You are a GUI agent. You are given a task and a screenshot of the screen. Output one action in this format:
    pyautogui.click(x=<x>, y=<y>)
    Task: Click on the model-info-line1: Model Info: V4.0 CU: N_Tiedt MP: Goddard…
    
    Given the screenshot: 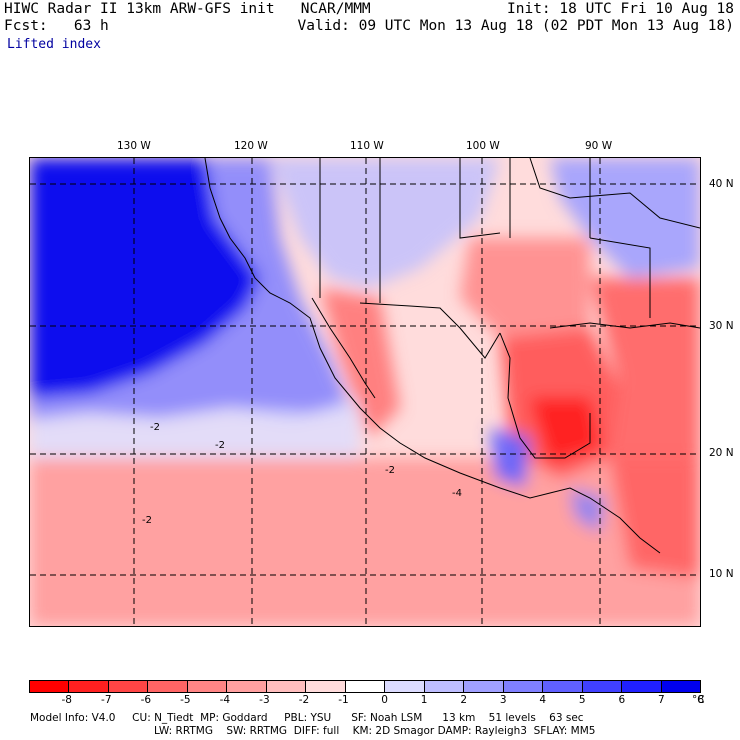 What is the action you would take?
    pyautogui.click(x=307, y=718)
    